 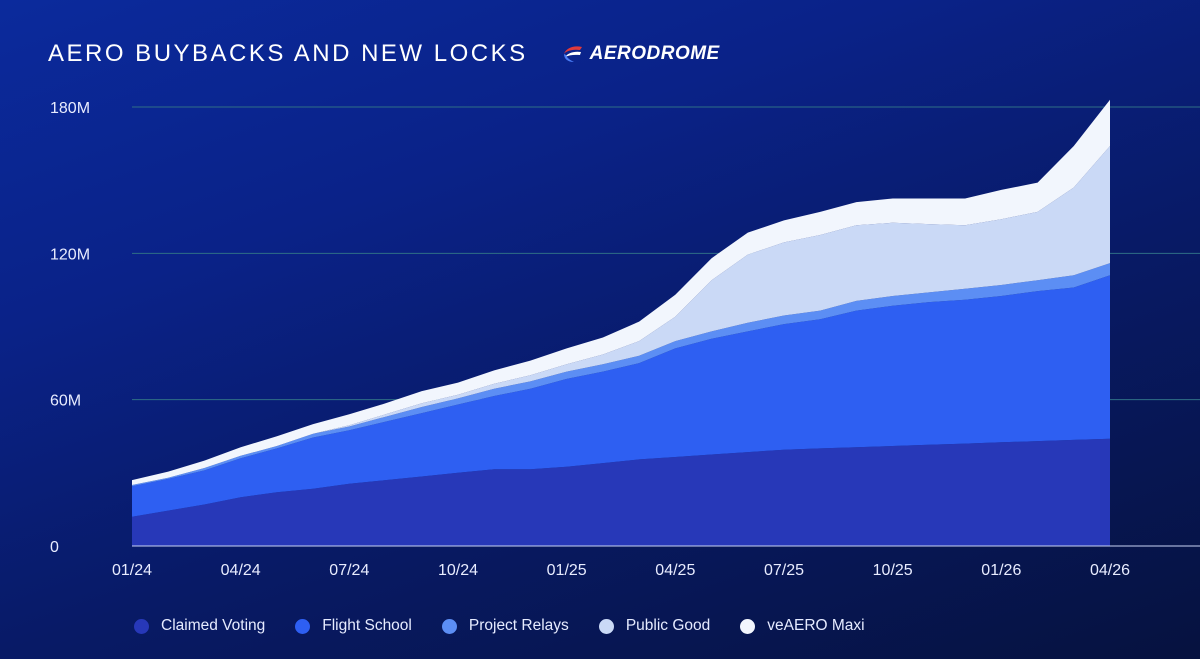 I want to click on x-tick-label: 01/24, so click(x=132, y=570).